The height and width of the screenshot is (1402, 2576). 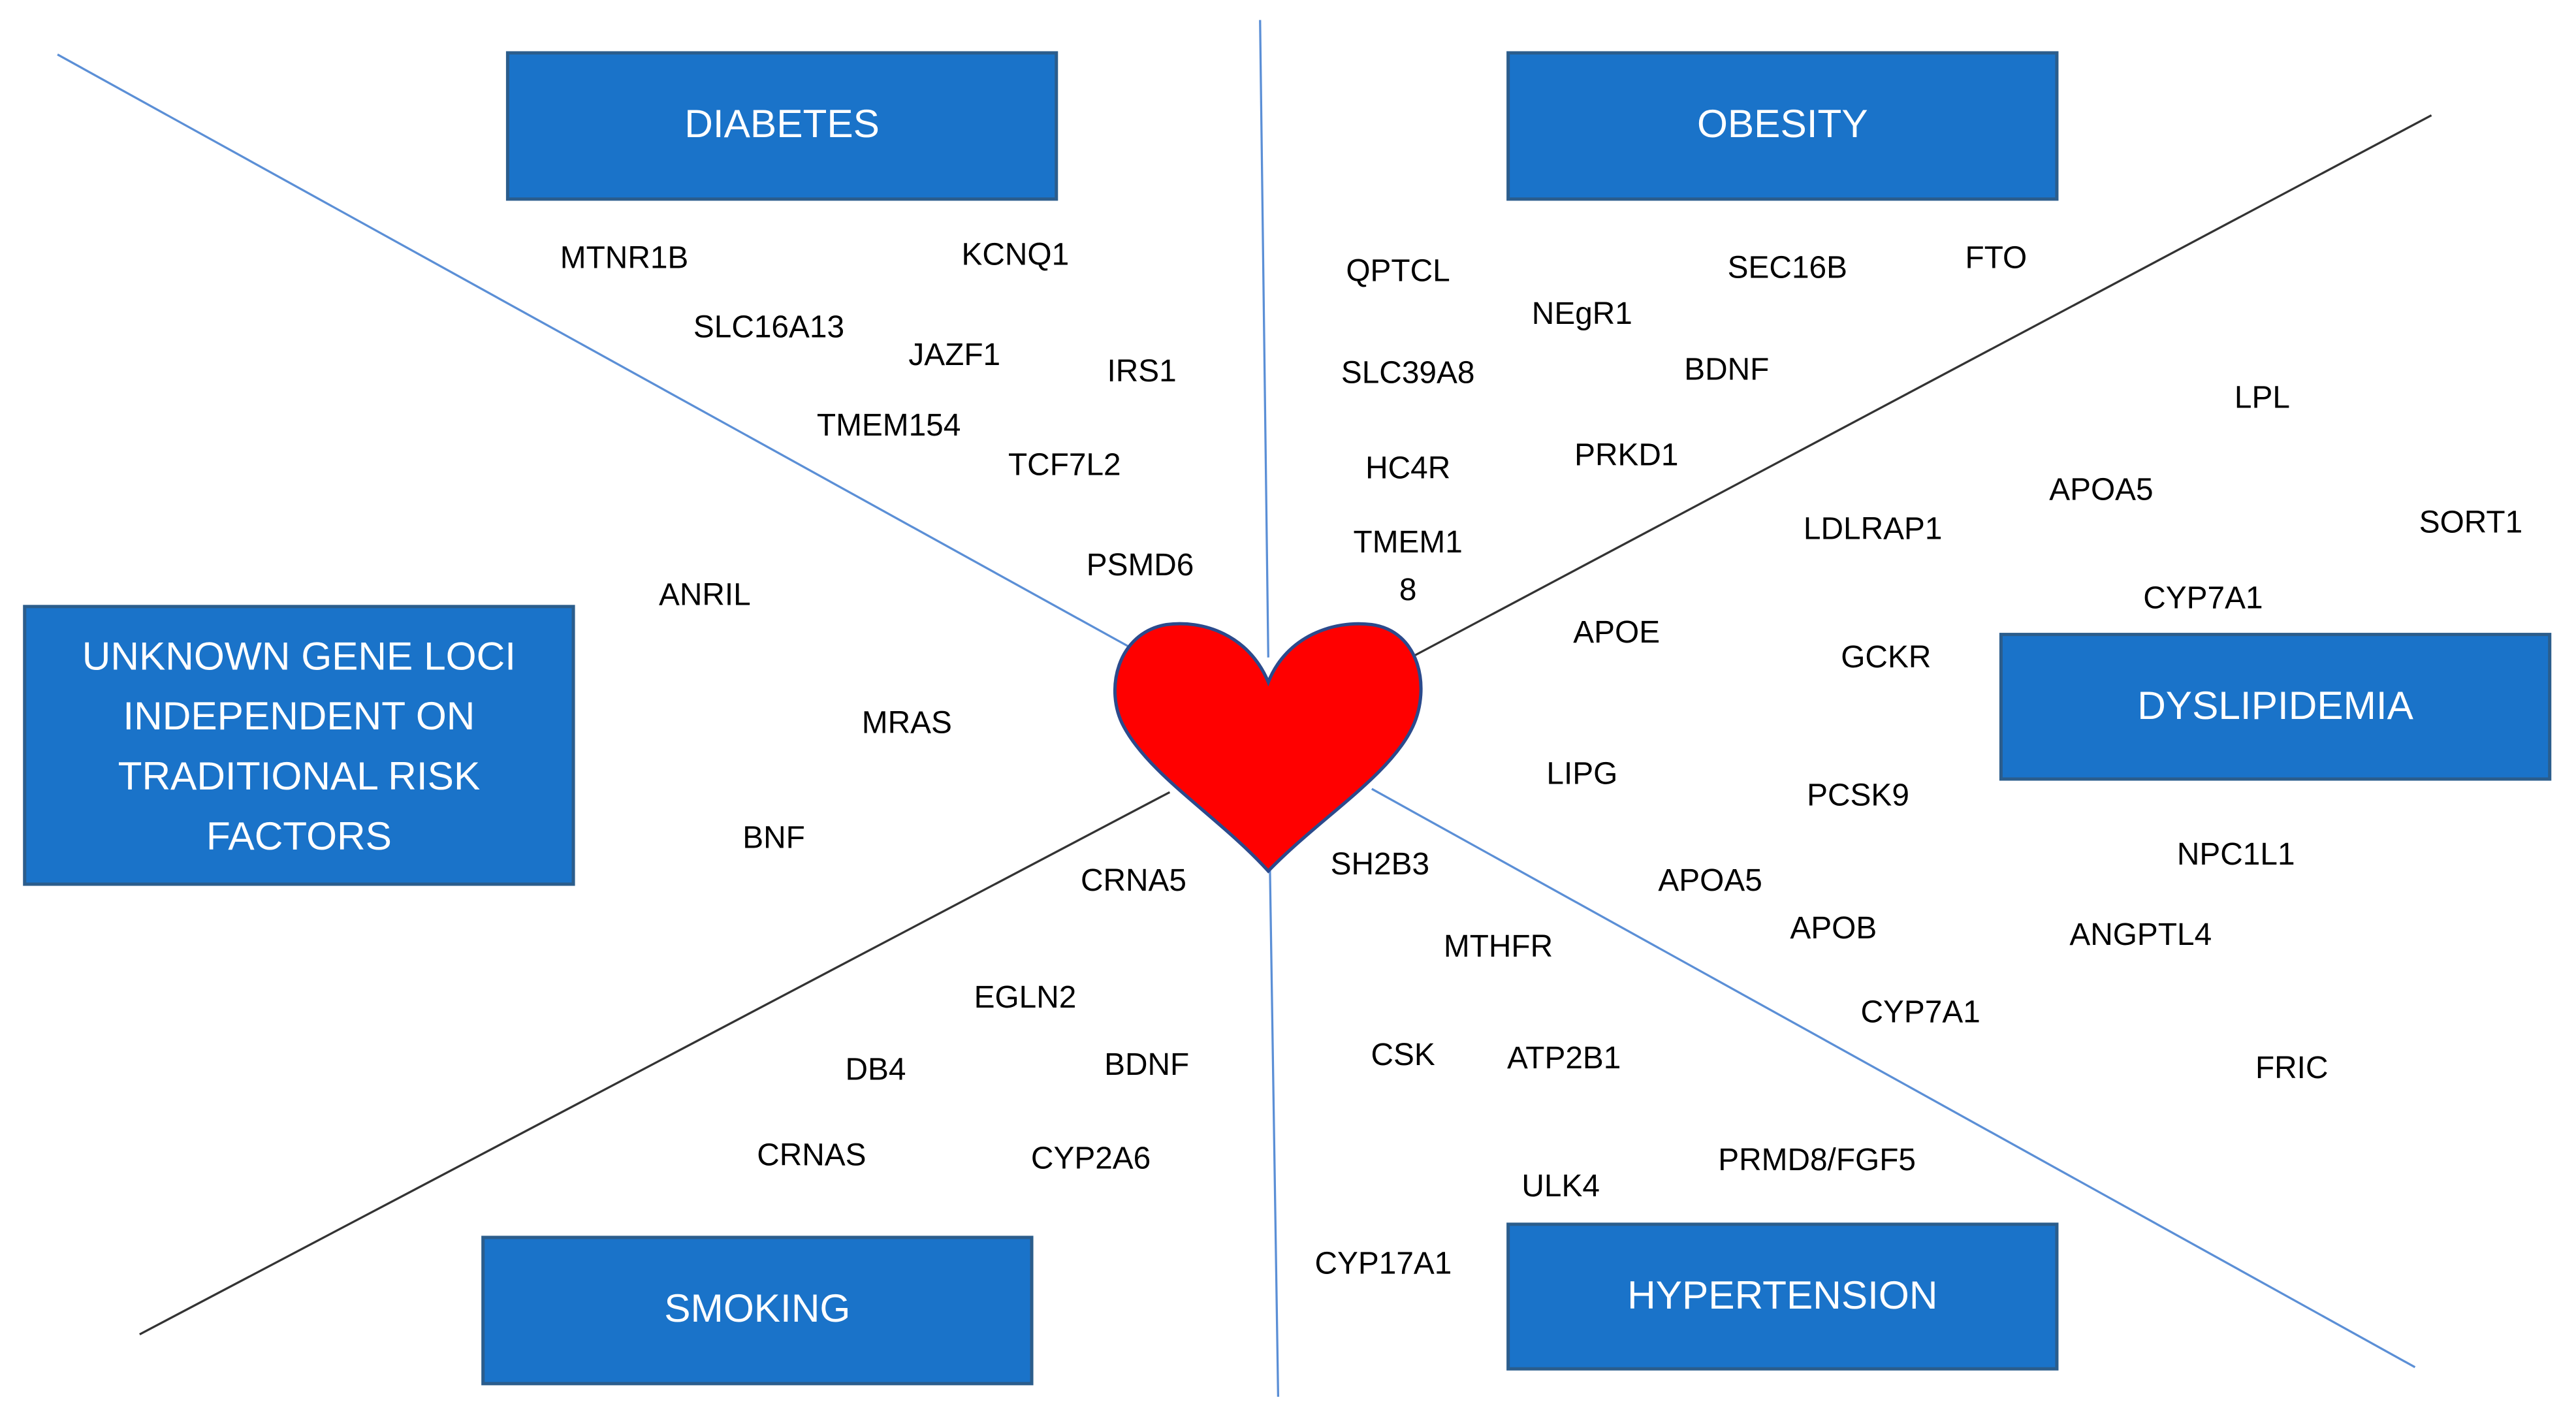 I want to click on category-label: UNKNOWN GENE LOCI, so click(x=299, y=655).